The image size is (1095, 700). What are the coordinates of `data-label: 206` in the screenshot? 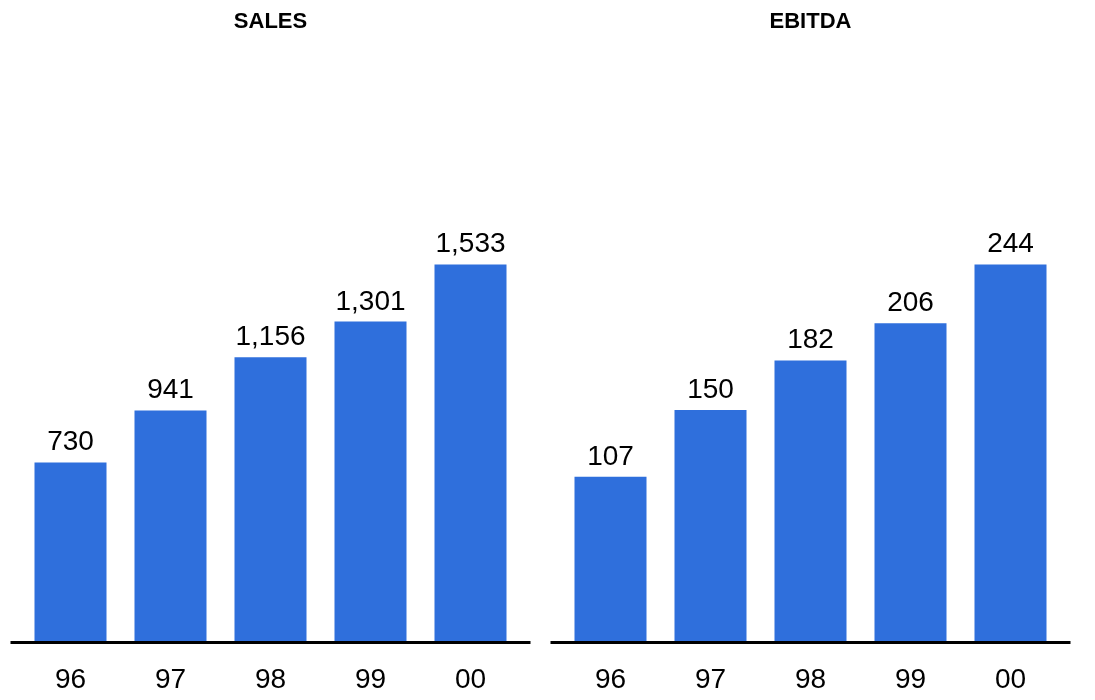 It's located at (910, 302).